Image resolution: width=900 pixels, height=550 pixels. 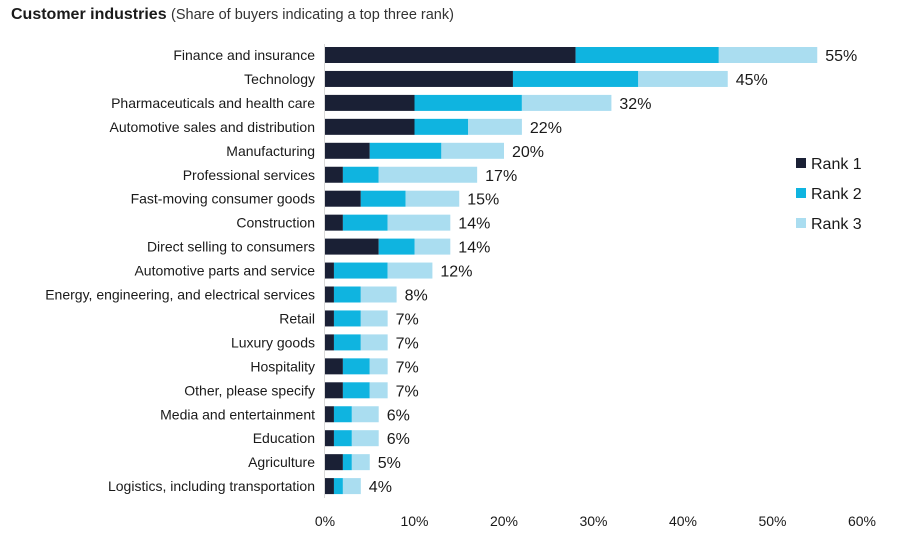 What do you see at coordinates (336, 127) in the screenshot?
I see `bar-row: Automotive sales and distribution 22%` at bounding box center [336, 127].